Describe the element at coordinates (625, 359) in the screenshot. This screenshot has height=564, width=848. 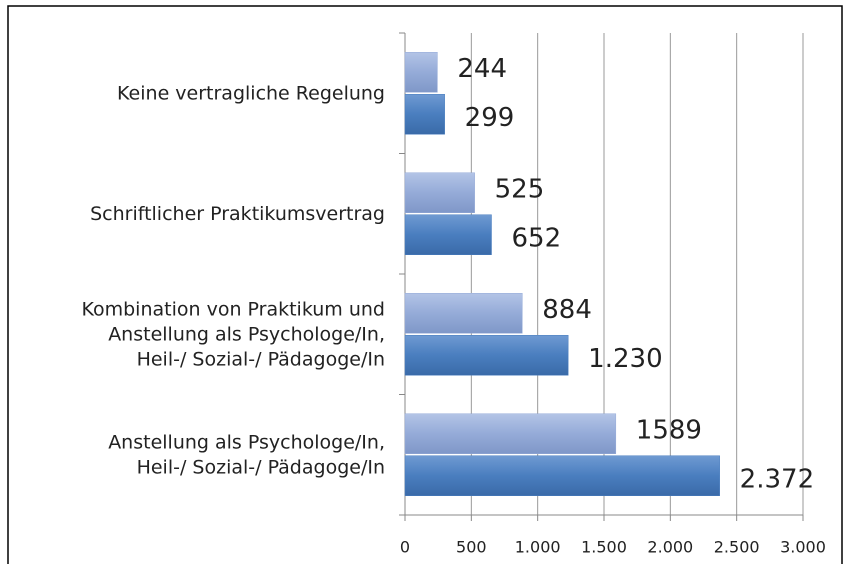
I see `value-label: 1.230` at that location.